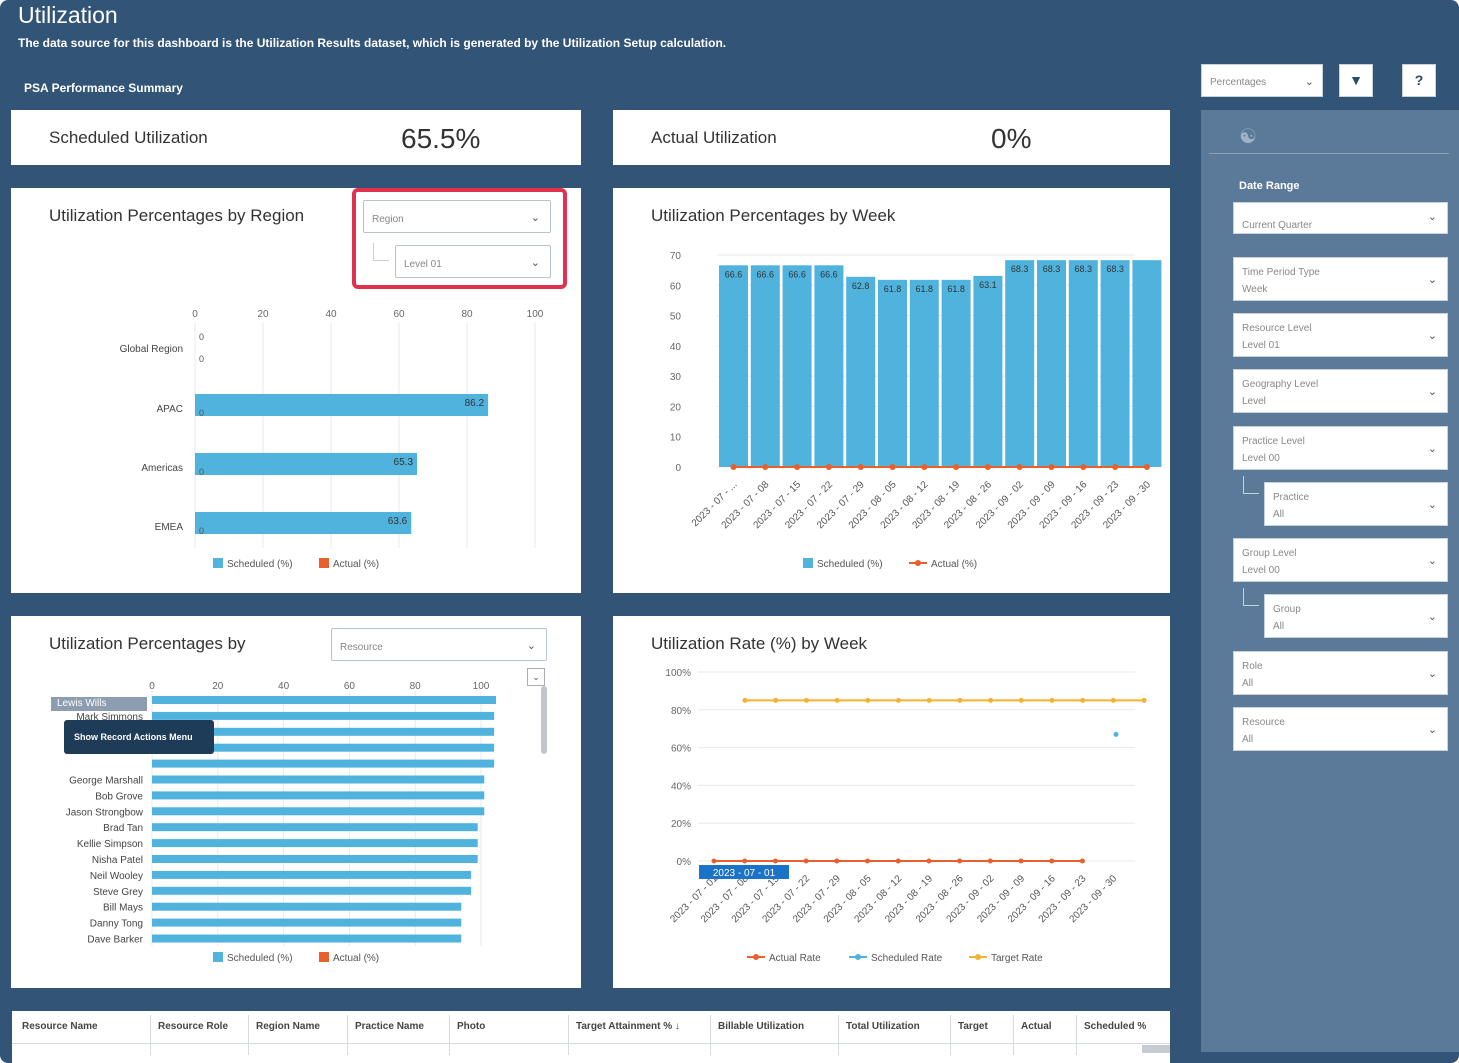  What do you see at coordinates (1273, 441) in the screenshot?
I see `filter-label: Practice Level` at bounding box center [1273, 441].